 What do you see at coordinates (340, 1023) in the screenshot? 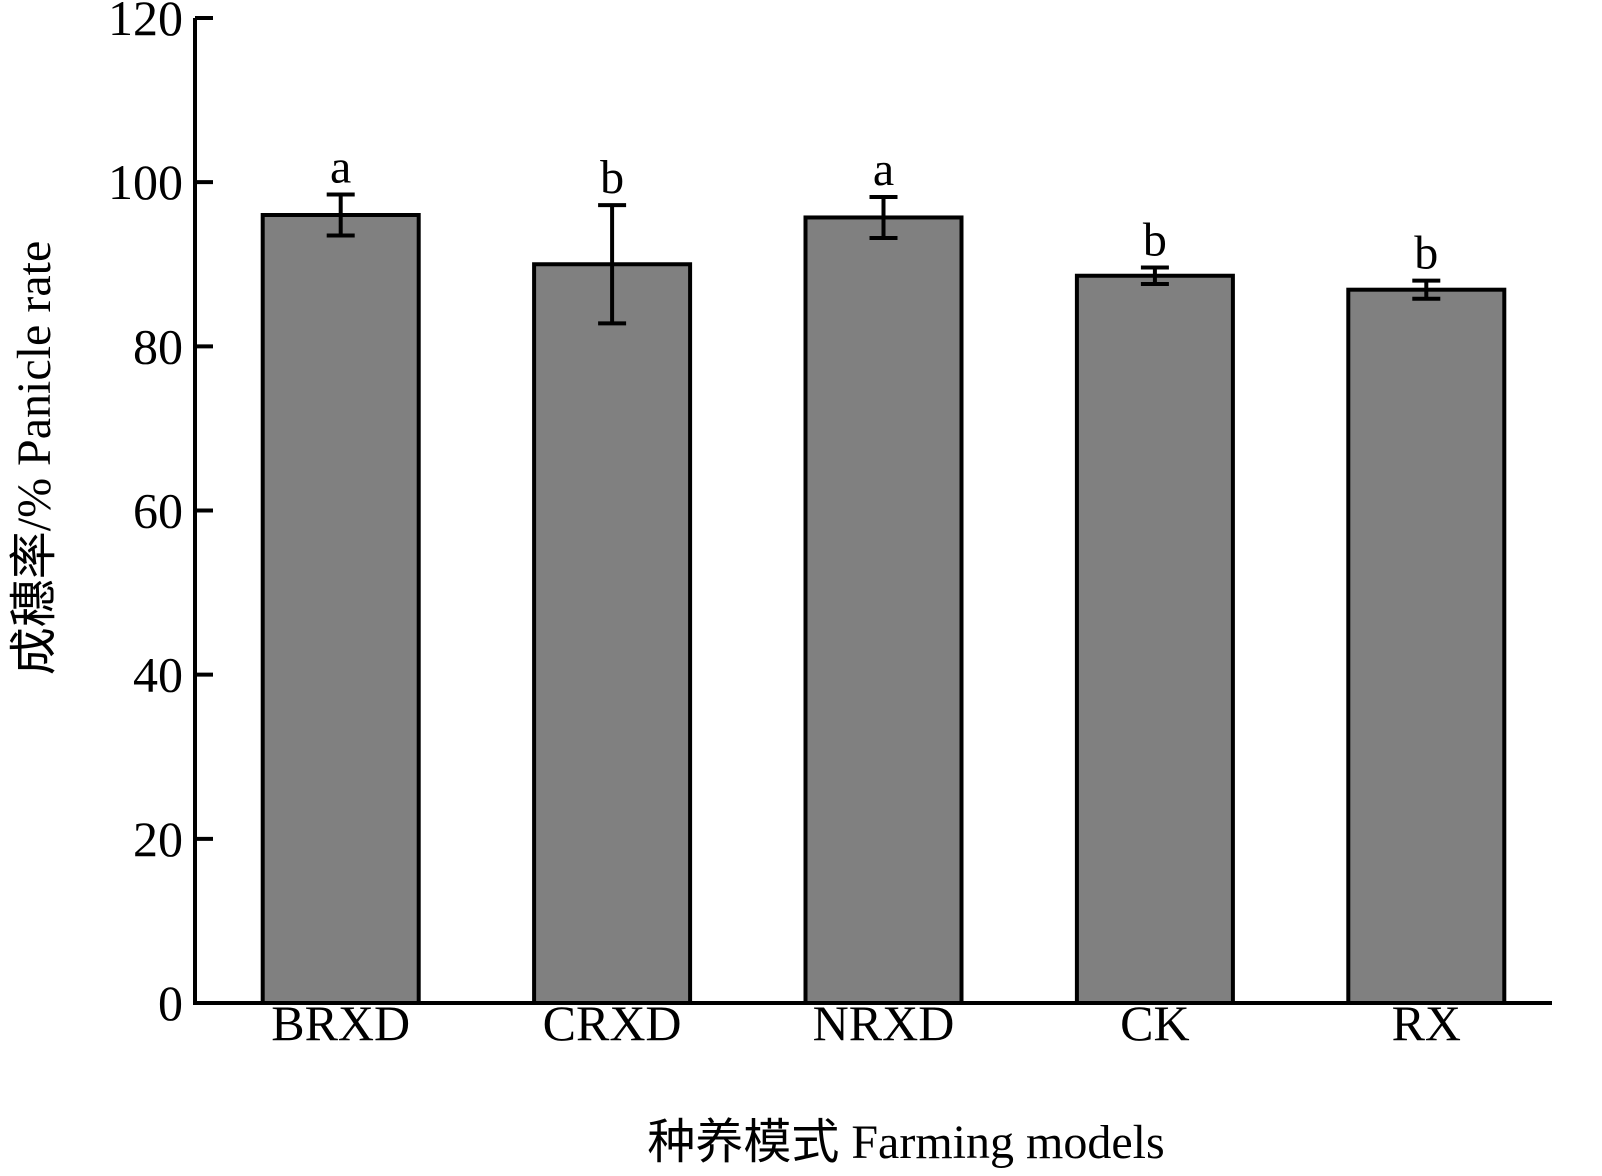
I see `x-category-label: BRXD` at bounding box center [340, 1023].